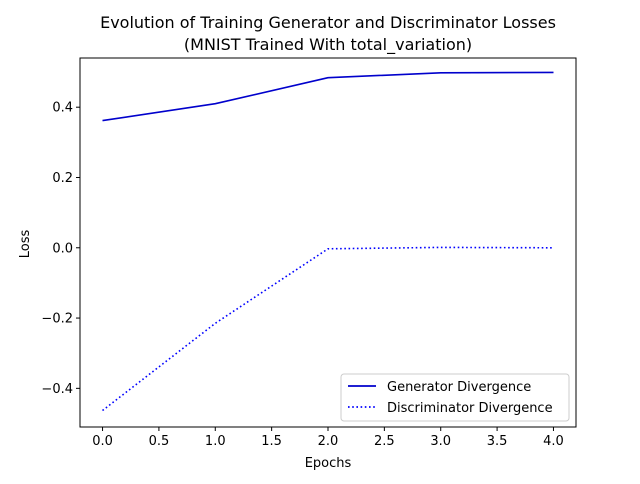 The width and height of the screenshot is (640, 484). Describe the element at coordinates (102, 441) in the screenshot. I see `x-tick-label: 0.0` at that location.